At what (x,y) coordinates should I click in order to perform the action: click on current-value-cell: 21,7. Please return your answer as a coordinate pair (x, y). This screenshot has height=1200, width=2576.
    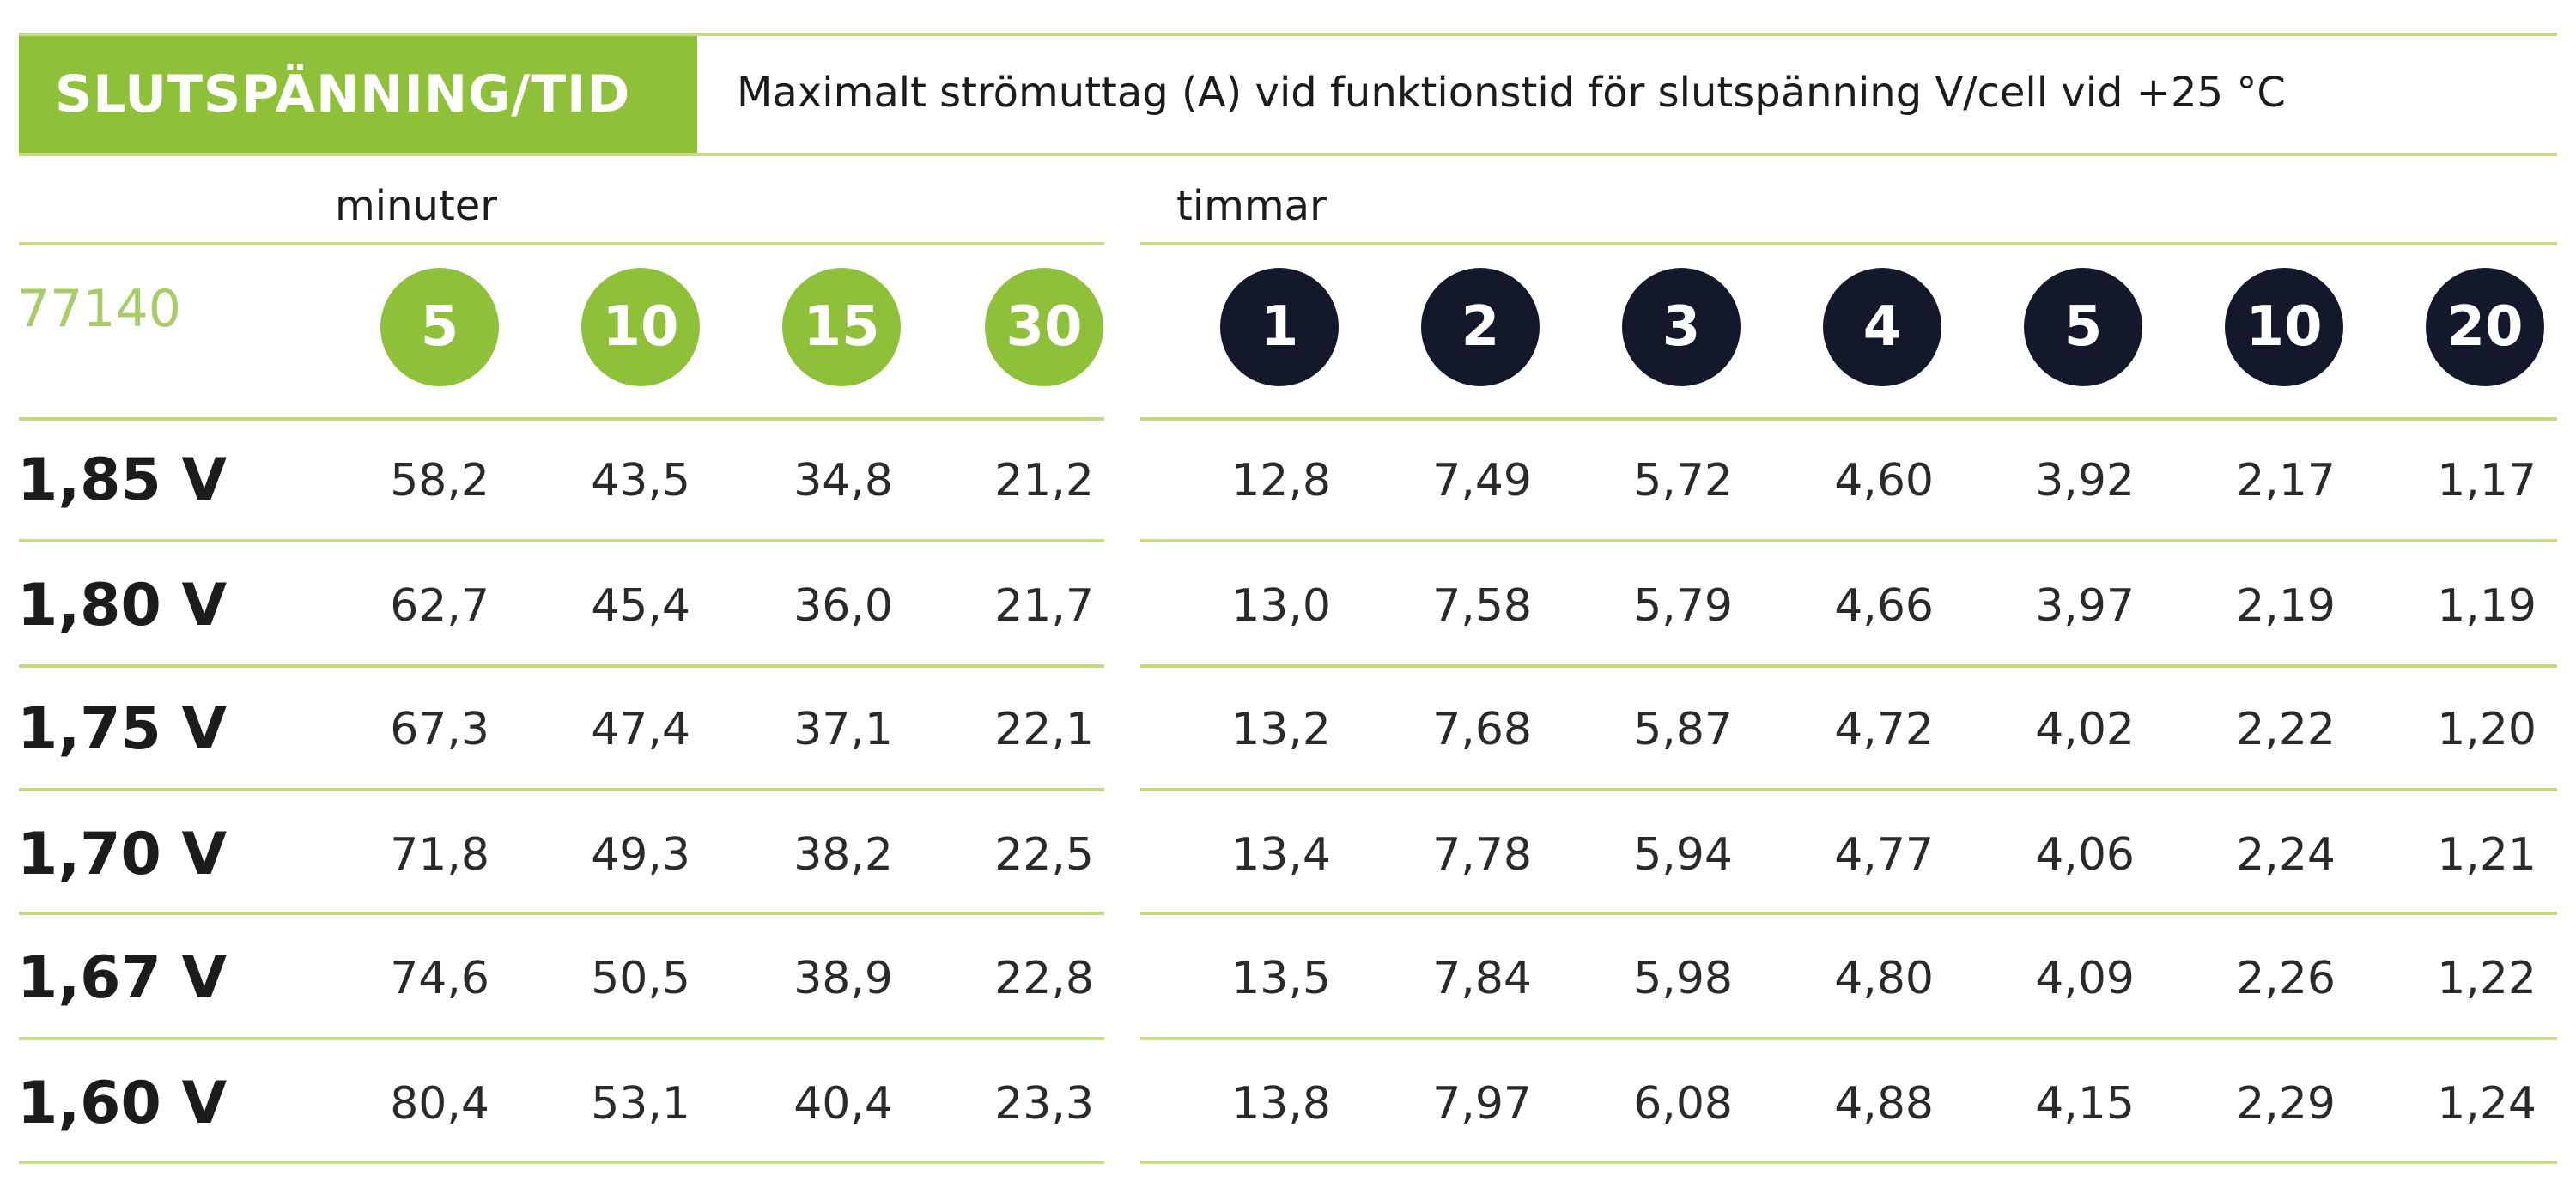
    Looking at the image, I should click on (1044, 606).